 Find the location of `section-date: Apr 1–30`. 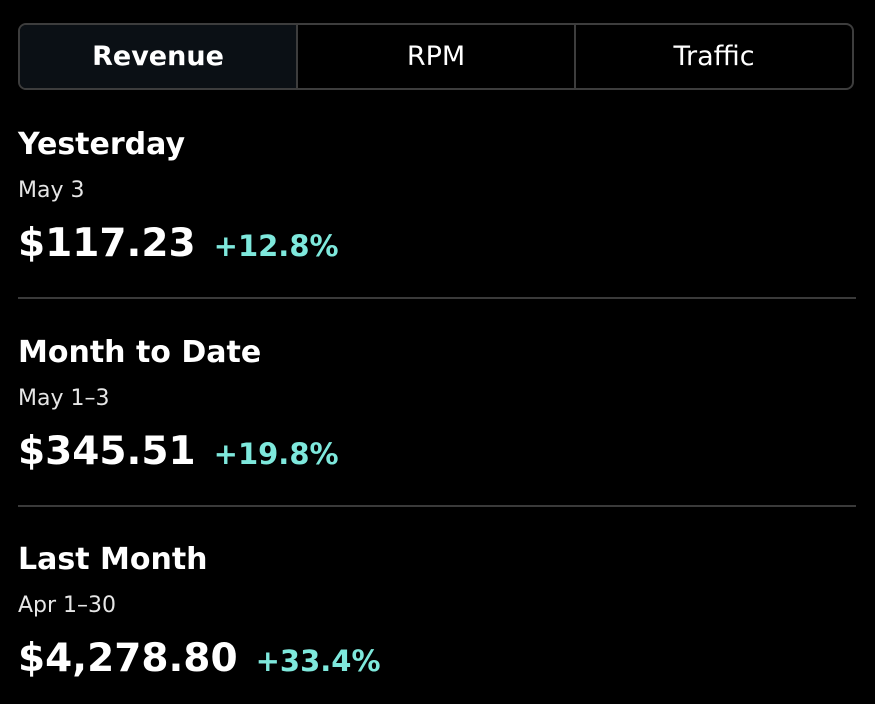

section-date: Apr 1–30 is located at coordinates (67, 605).